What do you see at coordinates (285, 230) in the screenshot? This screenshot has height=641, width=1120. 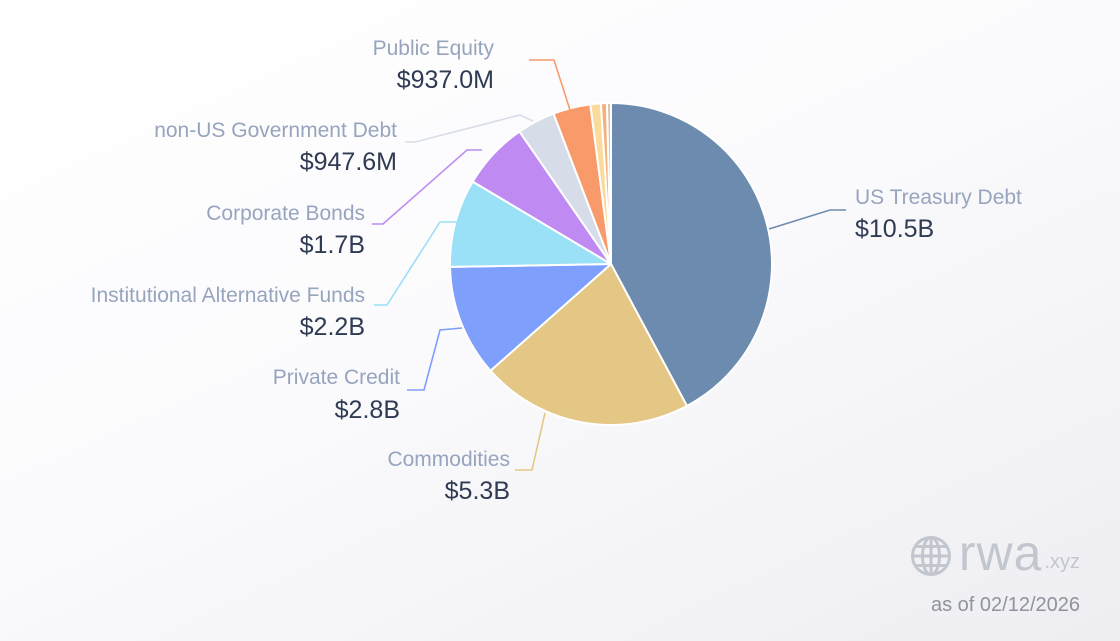 I see `label-corporate-bonds: Corporate Bonds $1.7B` at bounding box center [285, 230].